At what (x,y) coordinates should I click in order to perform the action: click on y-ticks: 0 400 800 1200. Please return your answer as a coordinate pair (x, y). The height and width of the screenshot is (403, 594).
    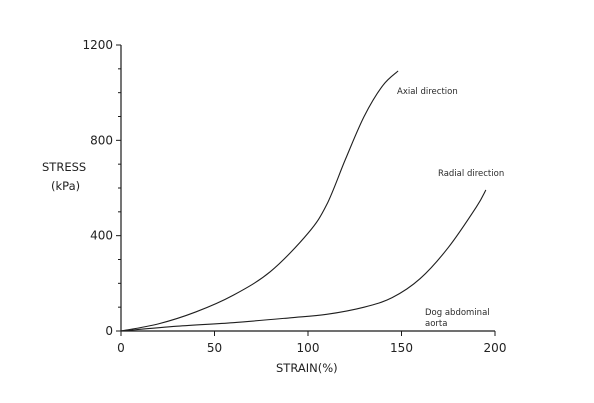
    Looking at the image, I should click on (101, 188).